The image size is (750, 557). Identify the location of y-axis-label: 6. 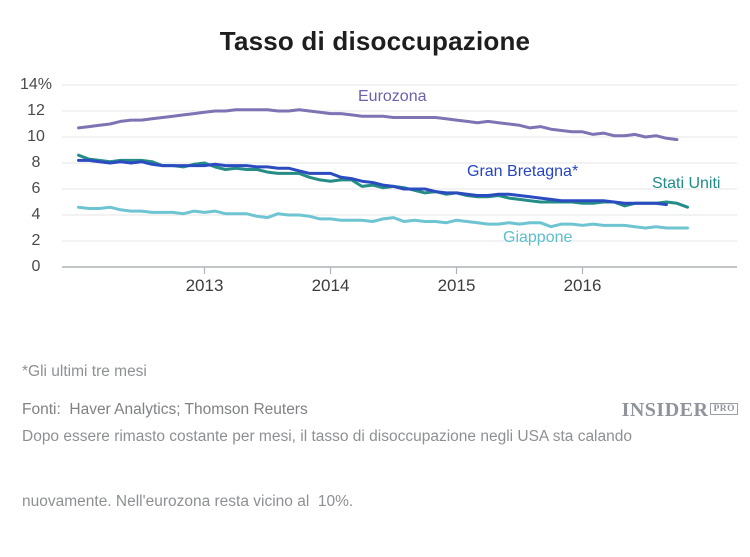
(36, 188).